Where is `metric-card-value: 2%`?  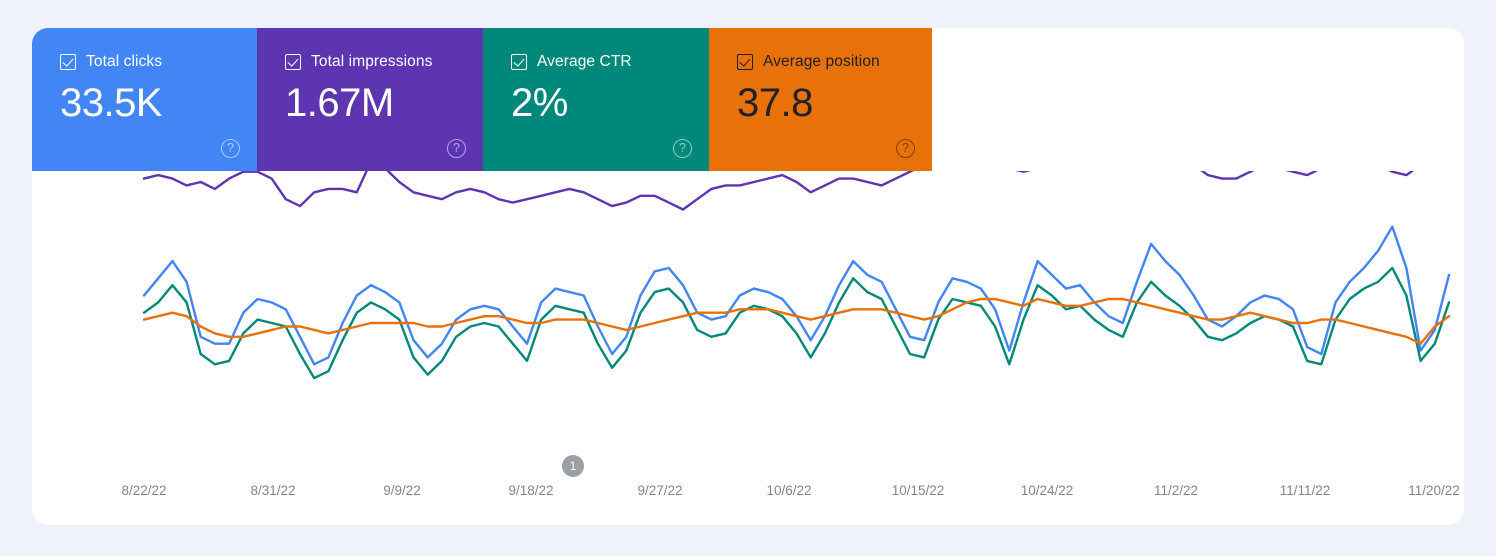
metric-card-value: 2% is located at coordinates (539, 103).